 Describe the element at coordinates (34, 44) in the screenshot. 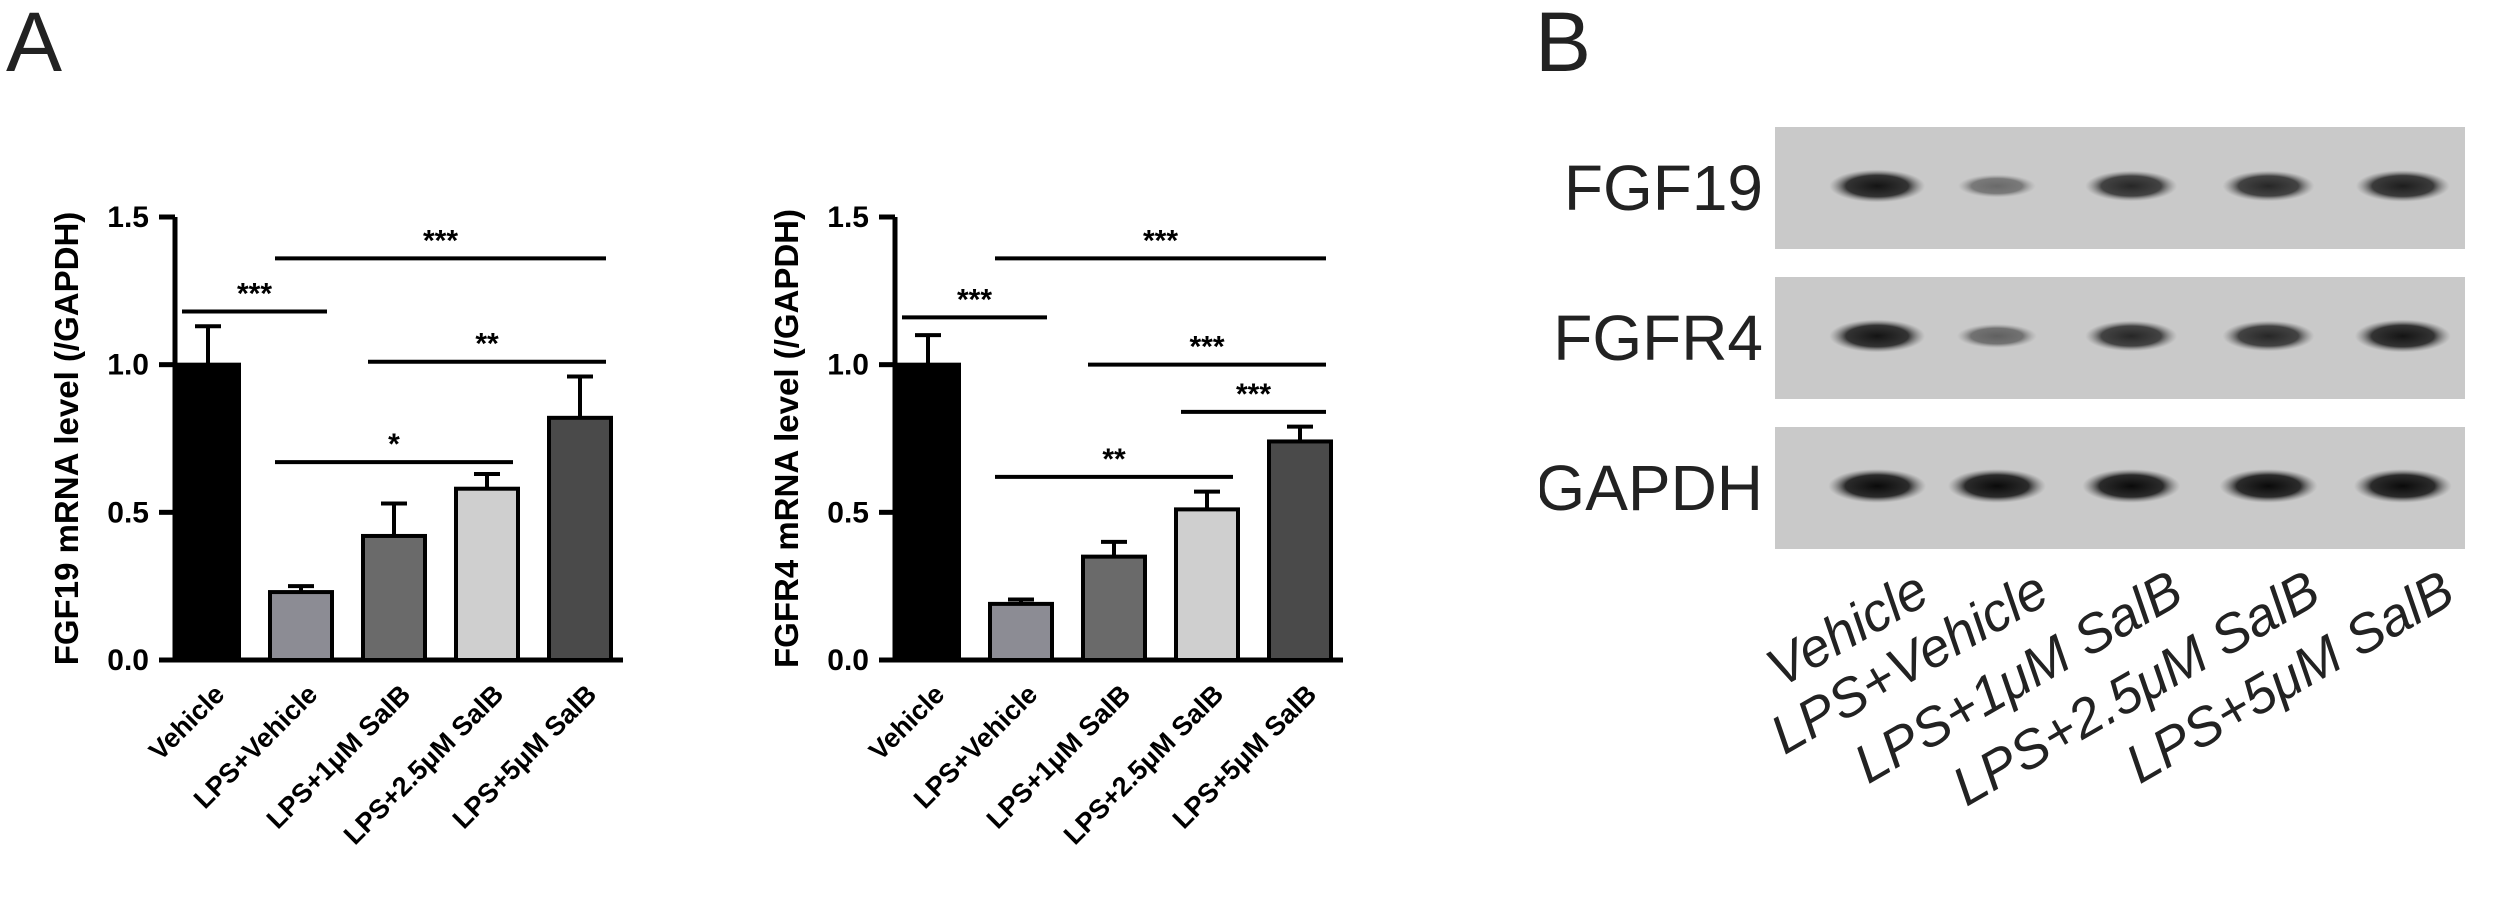

I see `panel-label-a: A` at that location.